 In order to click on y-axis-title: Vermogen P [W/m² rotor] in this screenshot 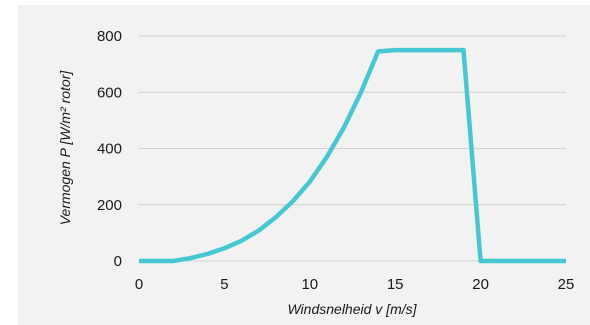, I will do `click(65, 148)`.